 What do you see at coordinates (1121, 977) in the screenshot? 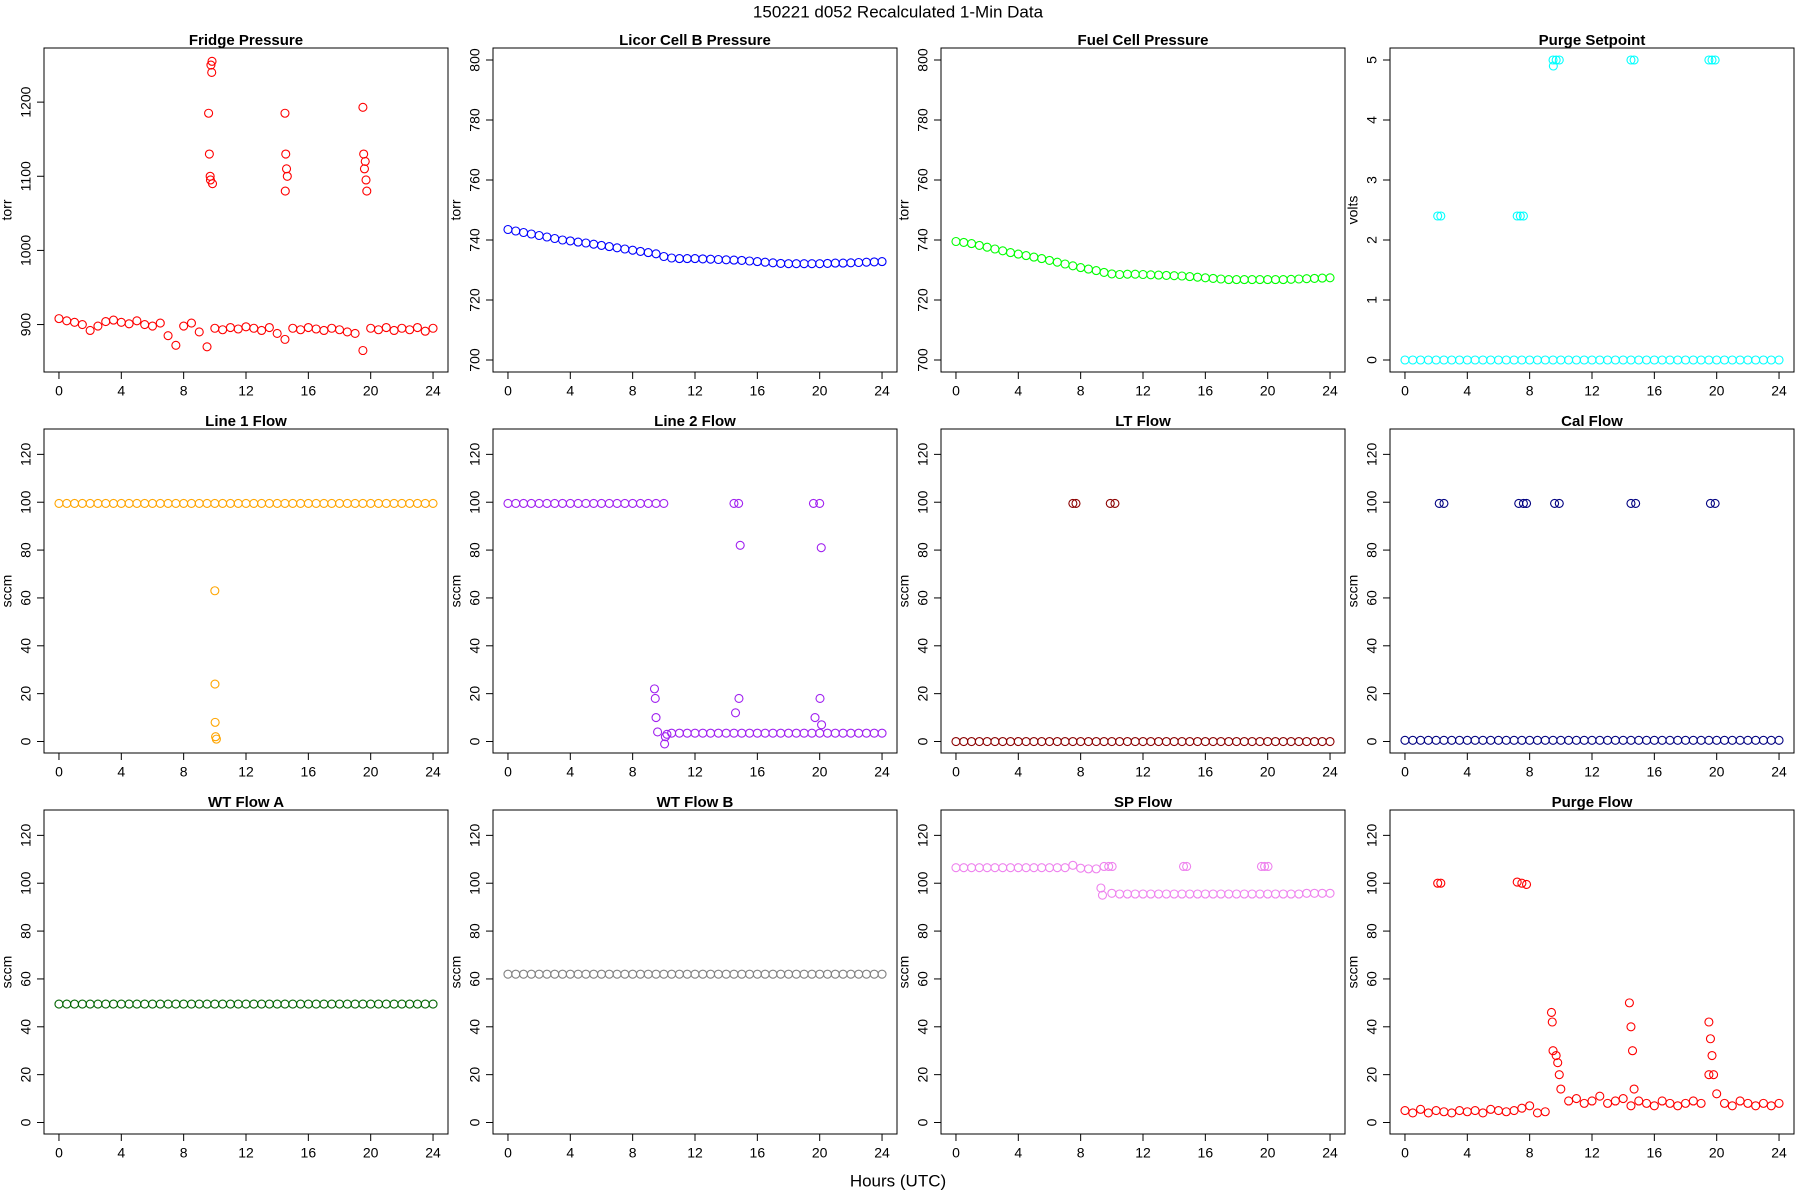
I see `panel: SP Flow sccm 0 4 8 12 16 20 24 0 20 40 60 80 100 120` at bounding box center [1121, 977].